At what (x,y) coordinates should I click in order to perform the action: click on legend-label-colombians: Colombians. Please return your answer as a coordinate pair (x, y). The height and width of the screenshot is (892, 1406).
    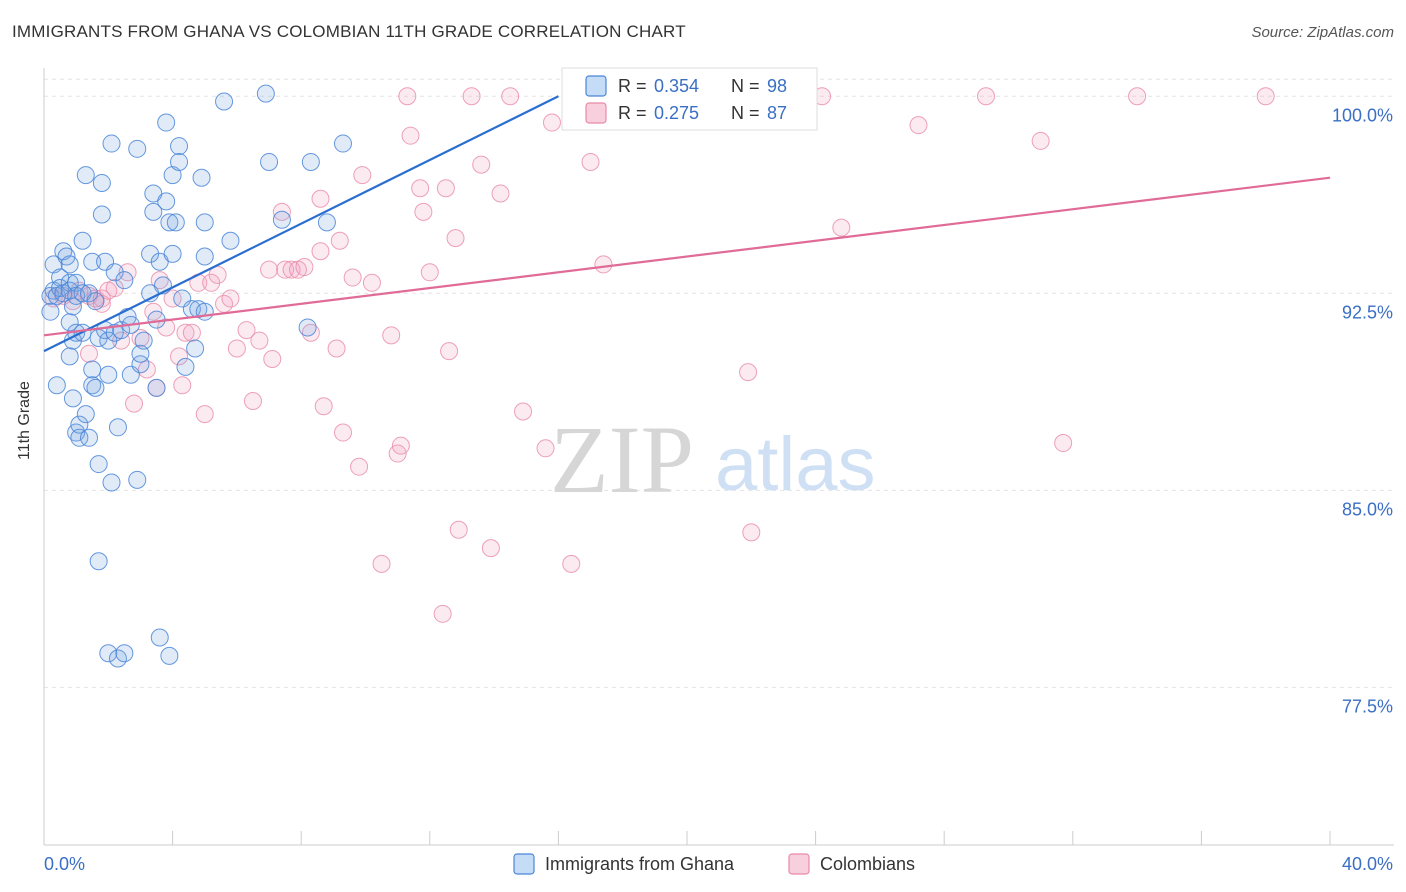
    Looking at the image, I should click on (867, 864).